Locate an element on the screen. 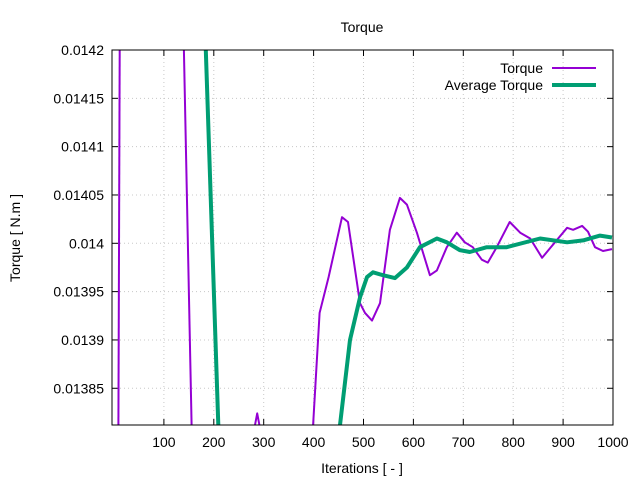  x-tick-label: 200 is located at coordinates (214, 442).